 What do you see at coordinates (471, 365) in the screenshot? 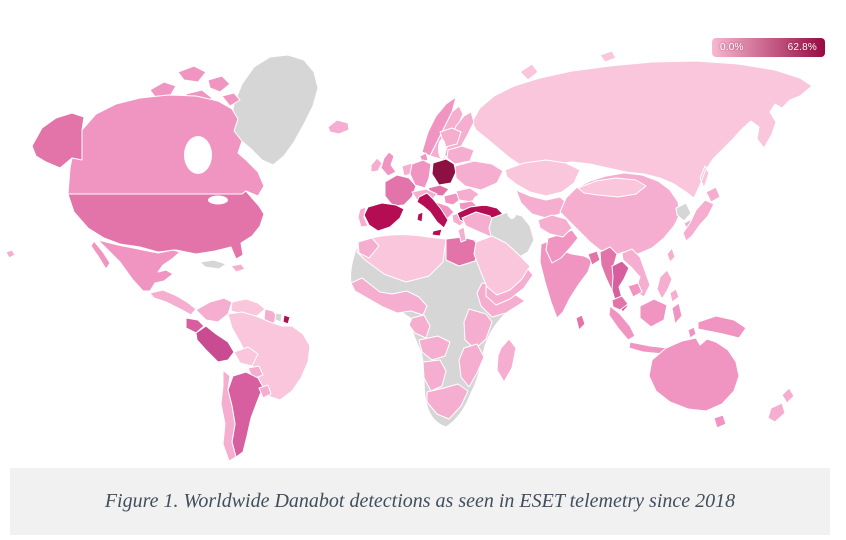
I see `map-region-mozambique-zimbabwe` at bounding box center [471, 365].